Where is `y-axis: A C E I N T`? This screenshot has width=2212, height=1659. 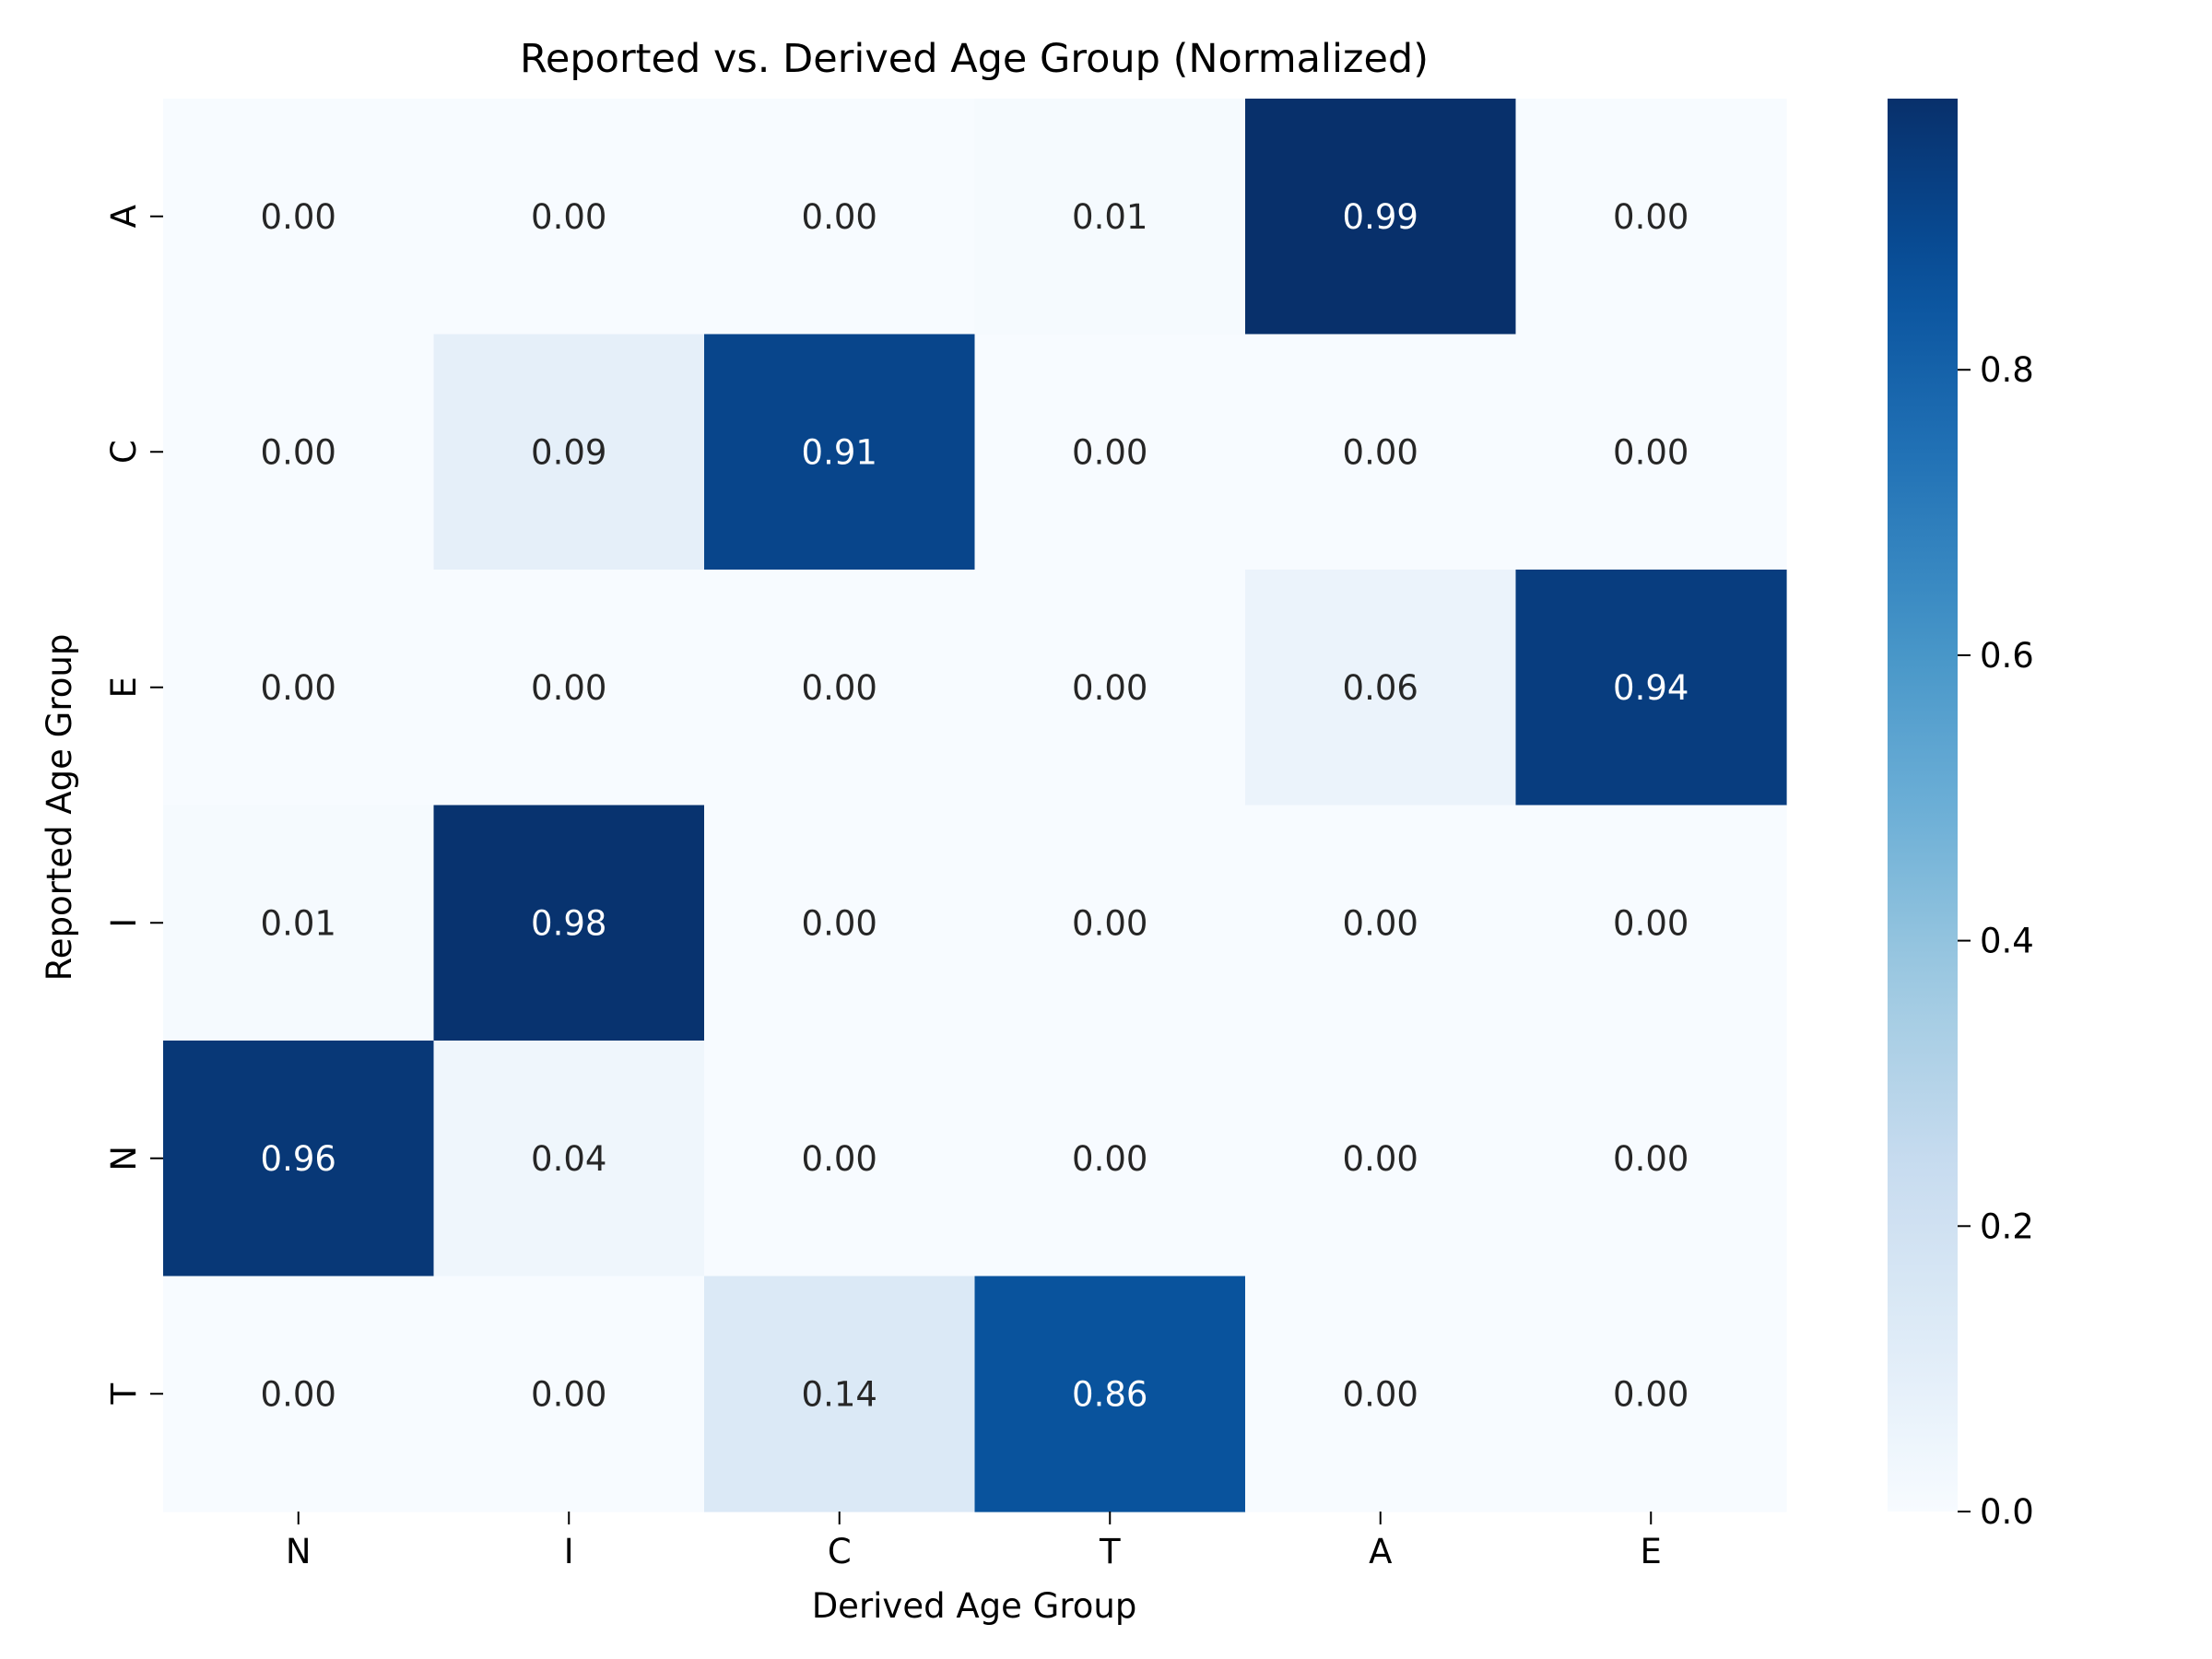 y-axis: A C E I N T is located at coordinates (133, 805).